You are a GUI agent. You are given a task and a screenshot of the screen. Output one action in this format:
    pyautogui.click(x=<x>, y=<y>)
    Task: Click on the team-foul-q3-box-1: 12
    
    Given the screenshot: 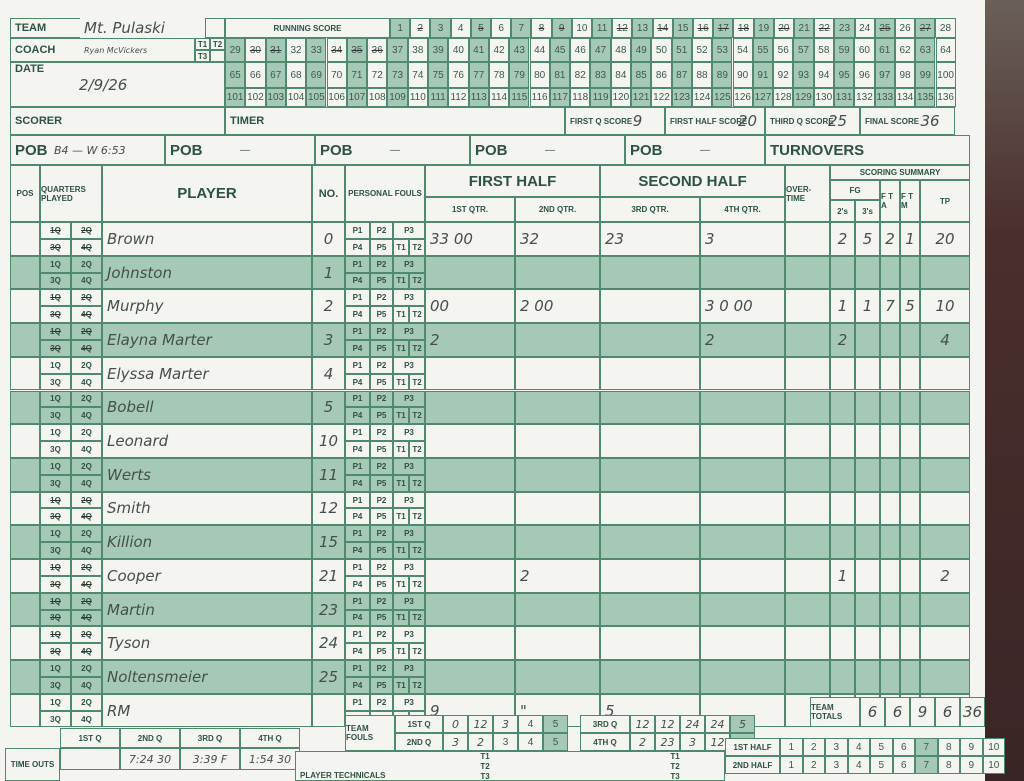 What is the action you would take?
    pyautogui.click(x=642, y=724)
    